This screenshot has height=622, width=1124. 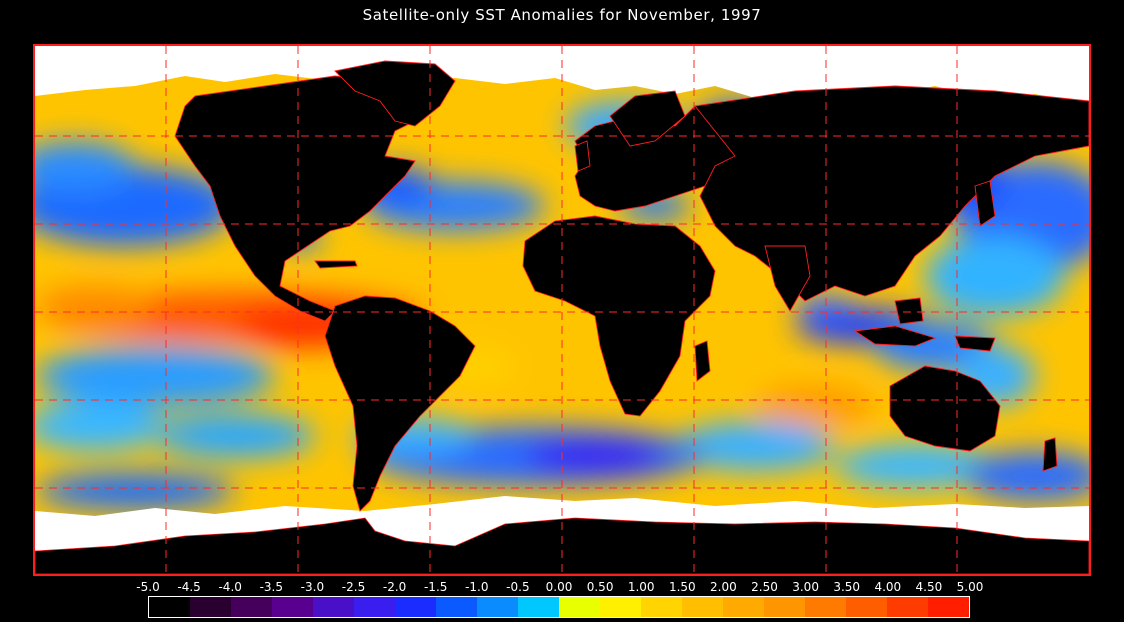 What do you see at coordinates (435, 587) in the screenshot?
I see `colorbar-tick-label: -1.5` at bounding box center [435, 587].